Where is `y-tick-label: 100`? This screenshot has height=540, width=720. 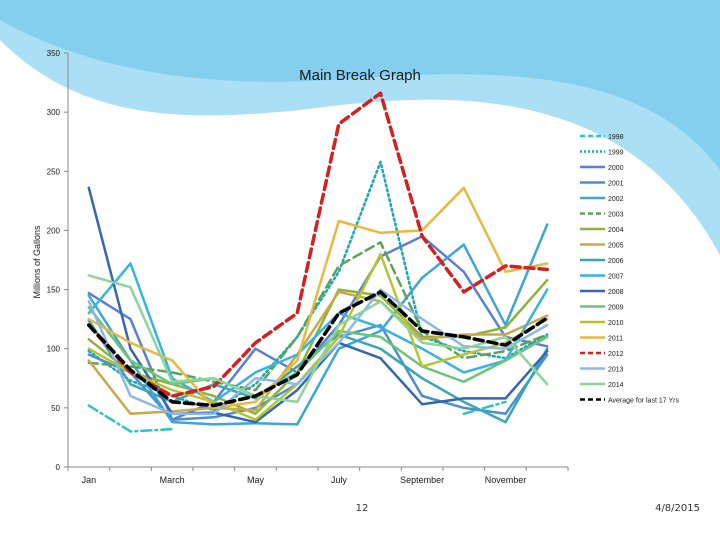 y-tick-label: 100 is located at coordinates (54, 349).